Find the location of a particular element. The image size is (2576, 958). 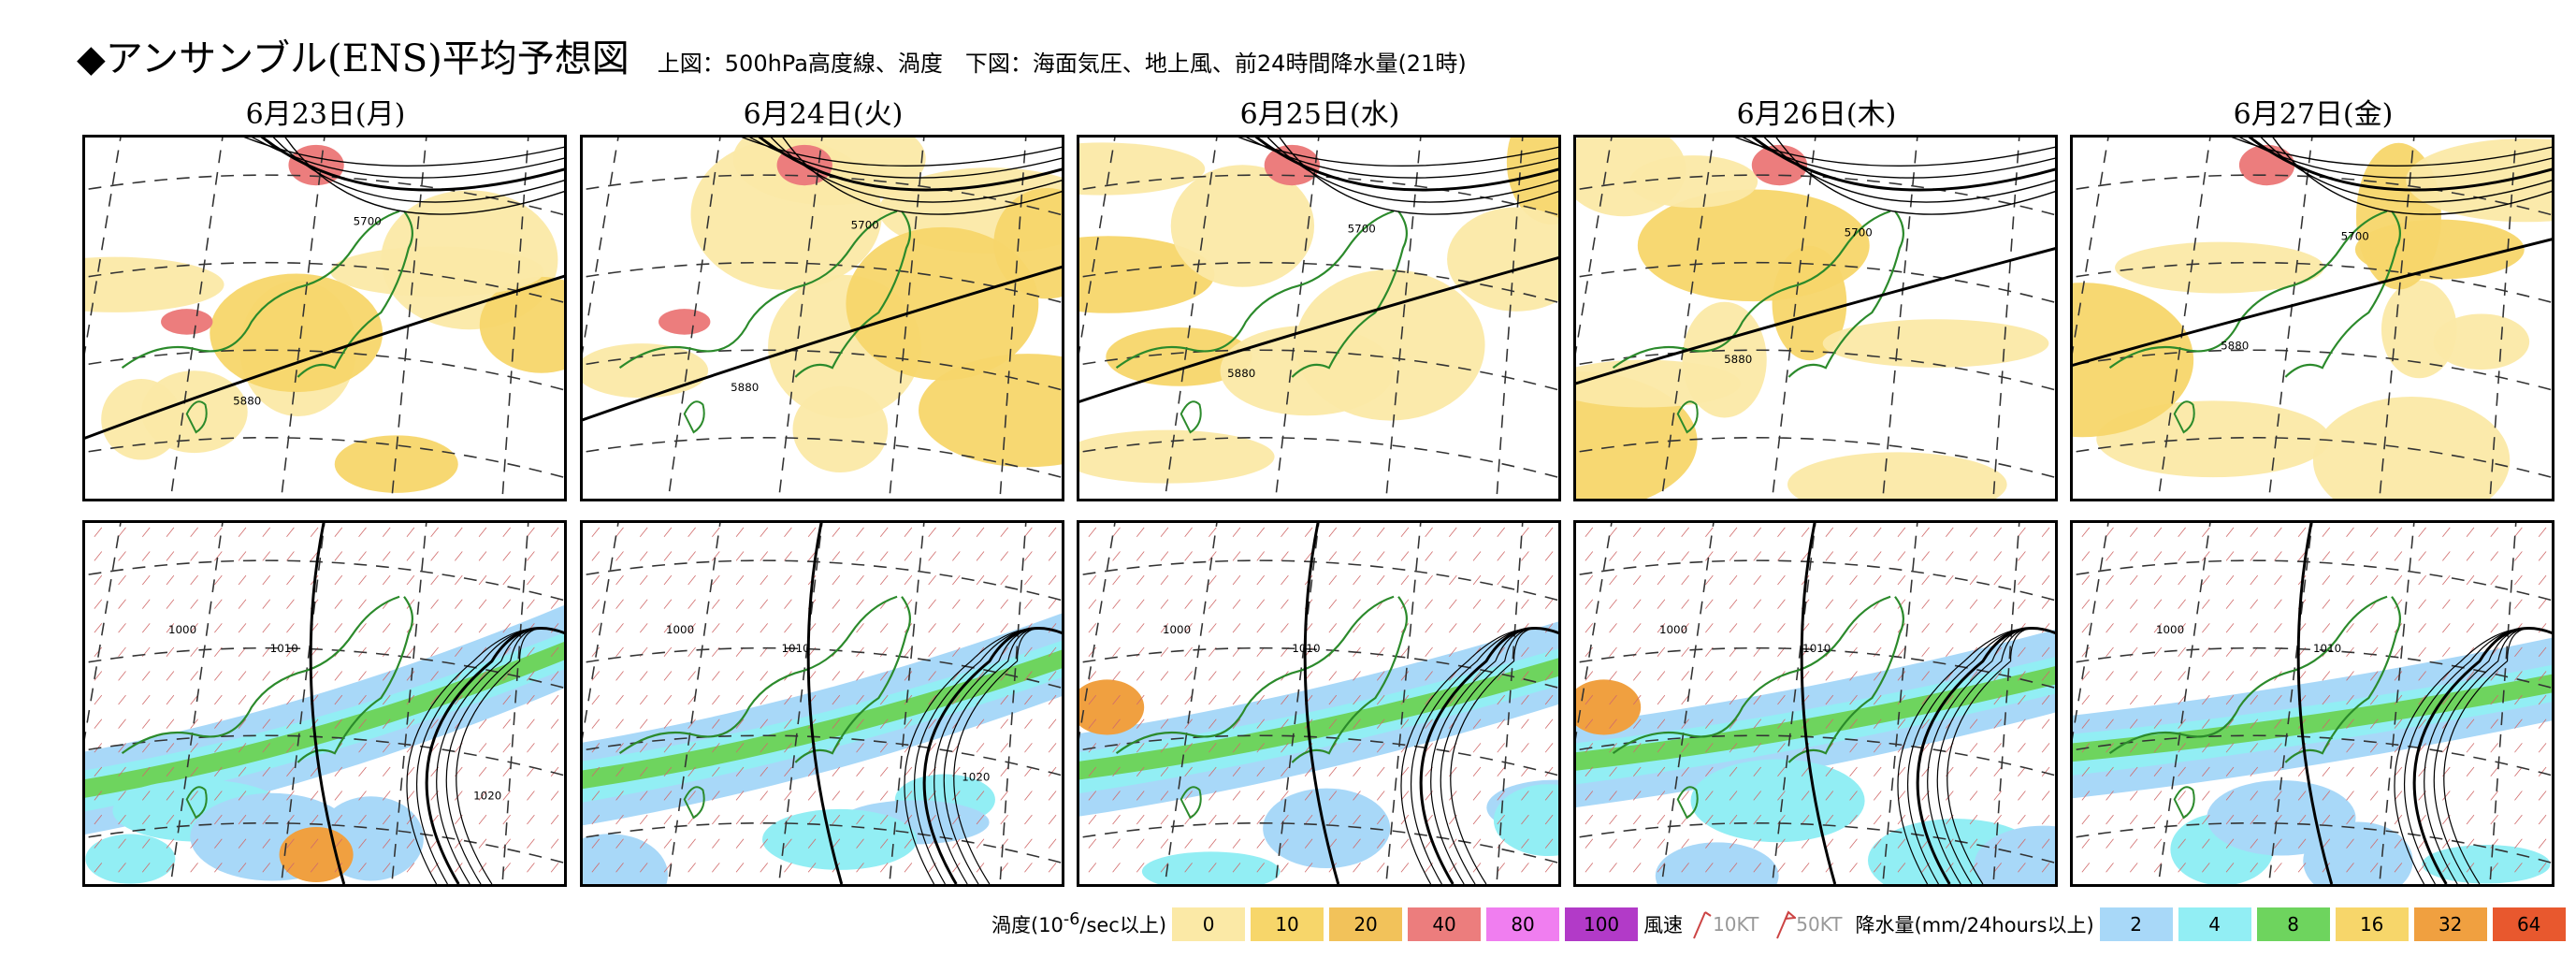

legend-wind-50kt: 50KT is located at coordinates (1807, 924).